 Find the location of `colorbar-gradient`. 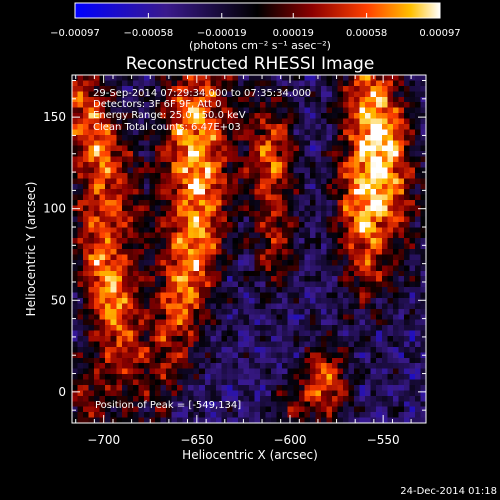

colorbar-gradient is located at coordinates (257, 10).